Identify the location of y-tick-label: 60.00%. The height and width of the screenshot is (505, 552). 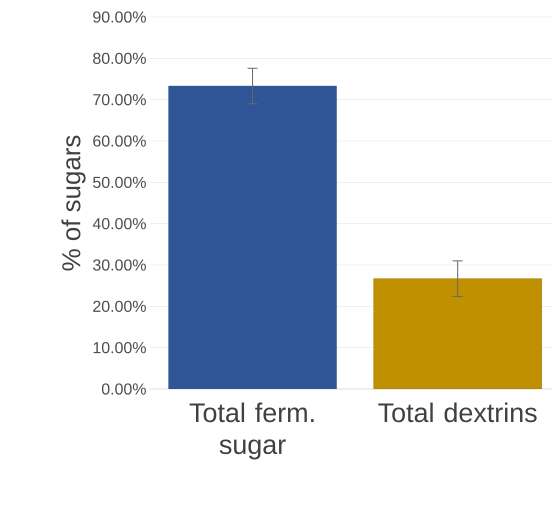
(119, 141).